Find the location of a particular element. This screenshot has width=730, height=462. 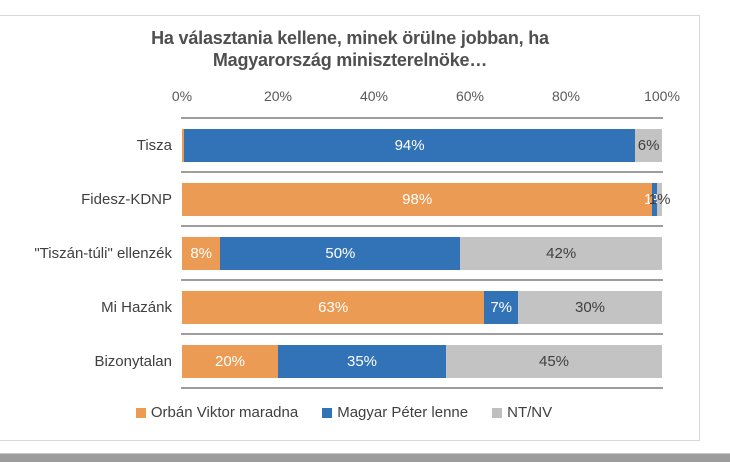

bar-row: 63% 7% 30% is located at coordinates (422, 307).